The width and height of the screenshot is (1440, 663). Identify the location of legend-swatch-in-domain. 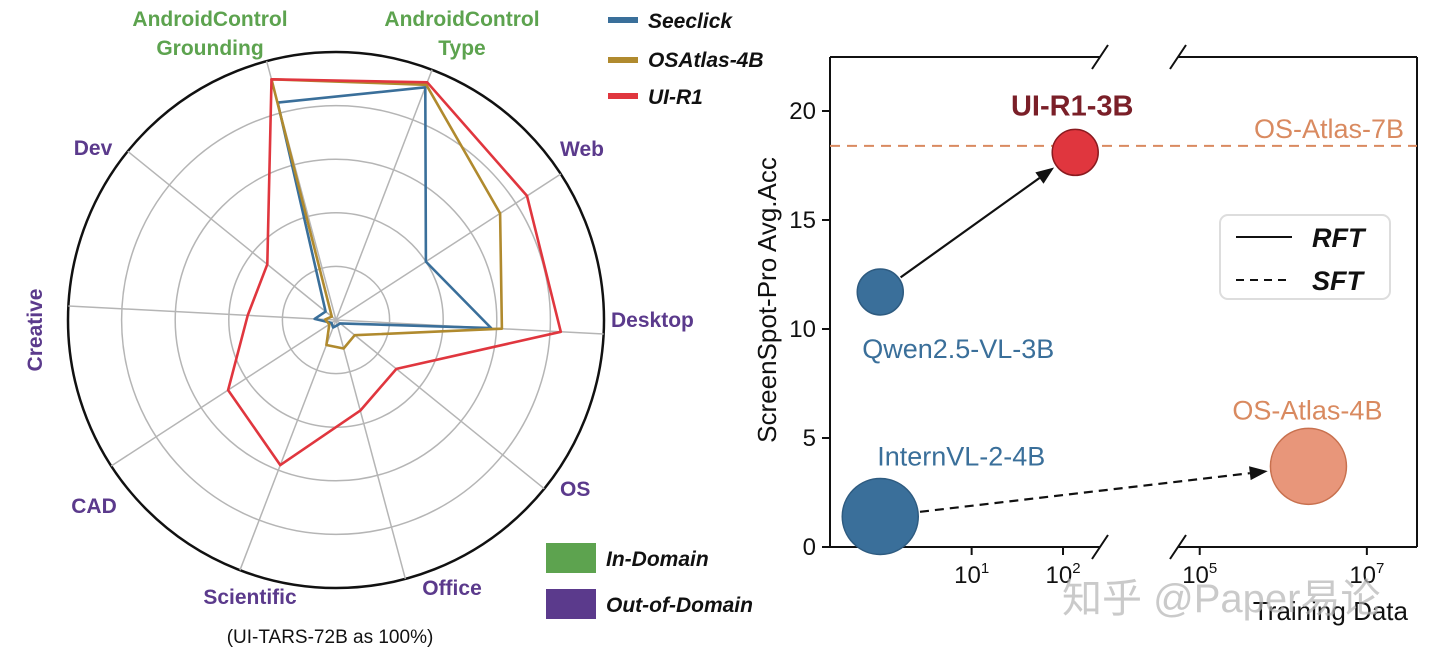
(571, 558).